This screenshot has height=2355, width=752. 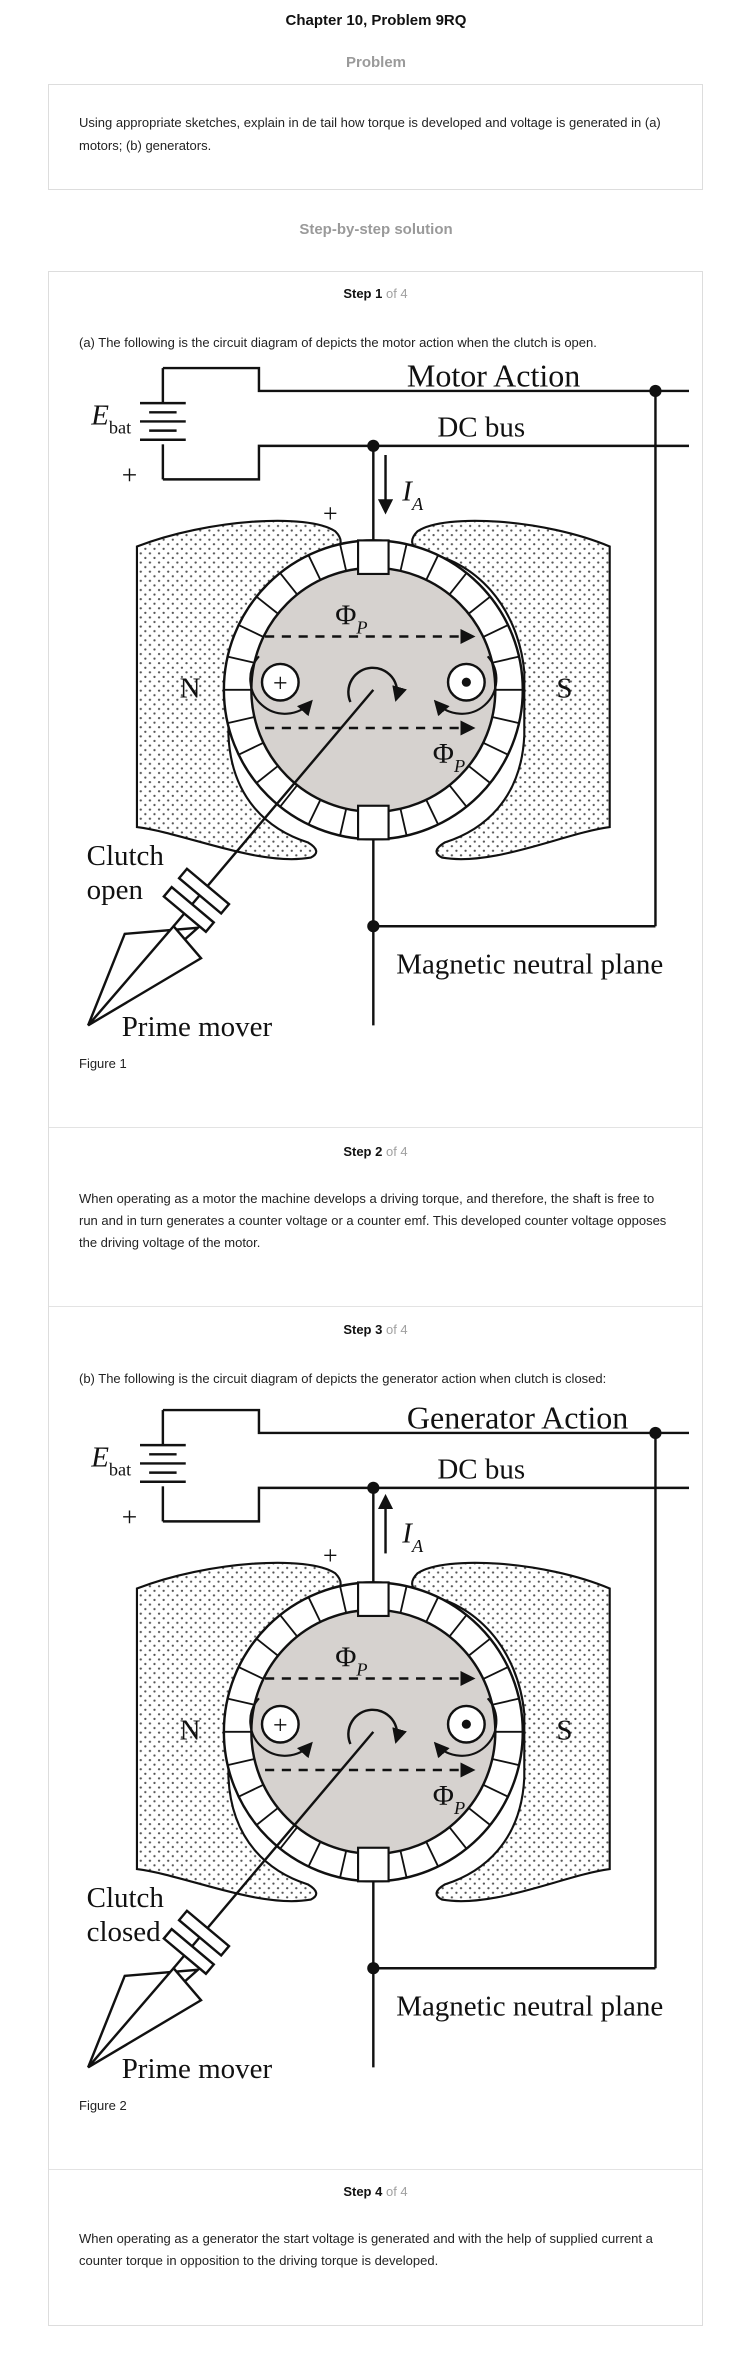 I want to click on step-4-heading: Step 4 of 4, so click(x=375, y=2191).